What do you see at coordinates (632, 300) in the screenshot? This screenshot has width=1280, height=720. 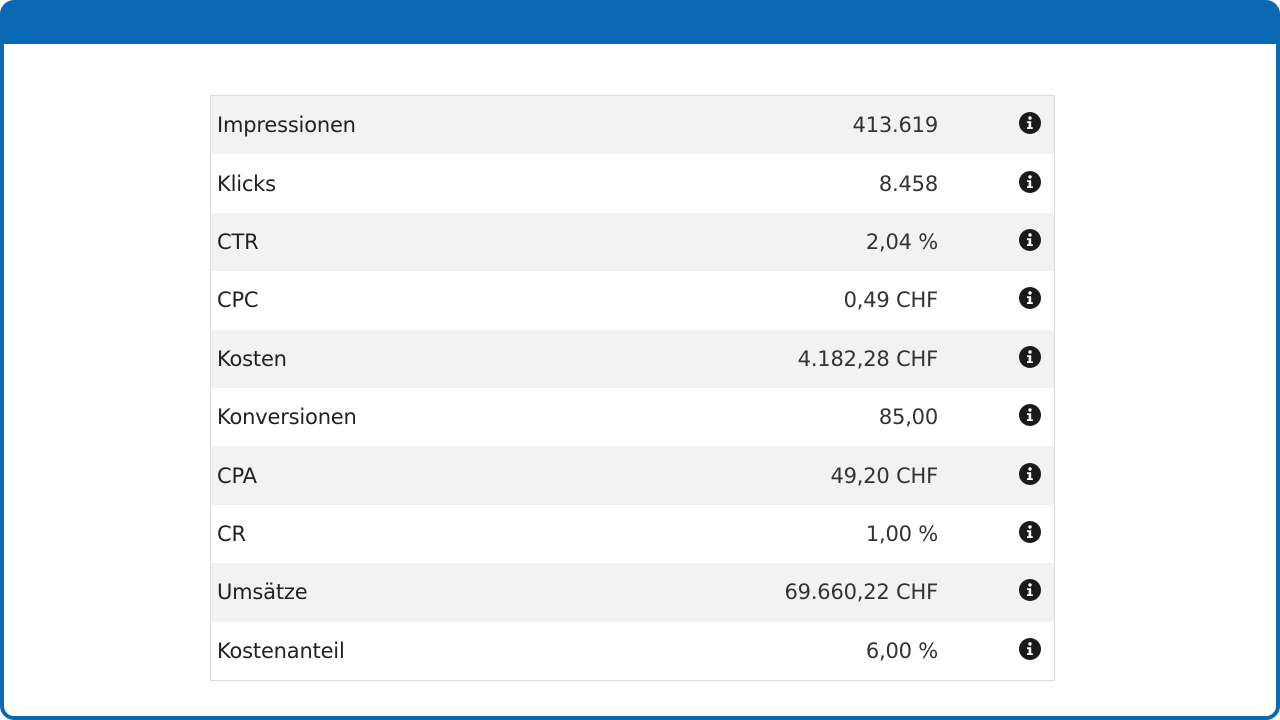 I see `table-row-cpc: CPC 0,49 CHF` at bounding box center [632, 300].